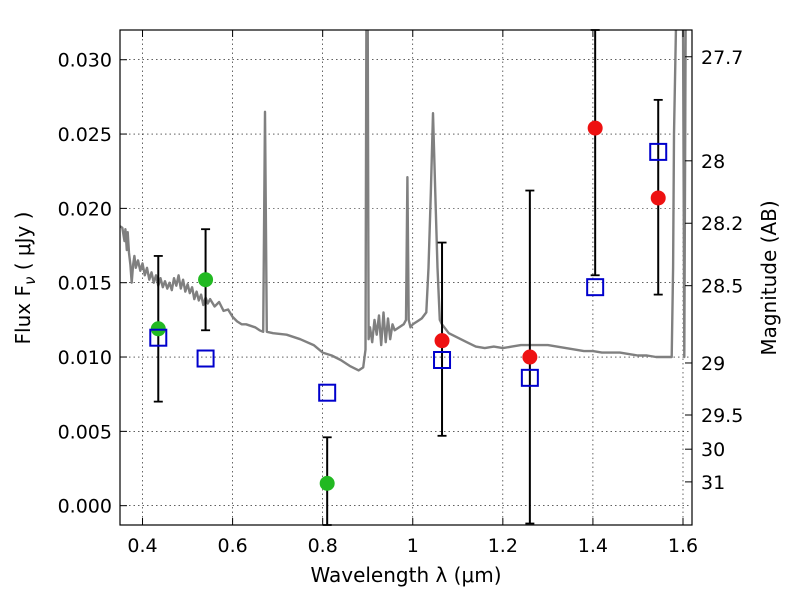 Image resolution: width=800 pixels, height=600 pixels. What do you see at coordinates (232, 546) in the screenshot?
I see `x-tick-label: 0.6` at bounding box center [232, 546].